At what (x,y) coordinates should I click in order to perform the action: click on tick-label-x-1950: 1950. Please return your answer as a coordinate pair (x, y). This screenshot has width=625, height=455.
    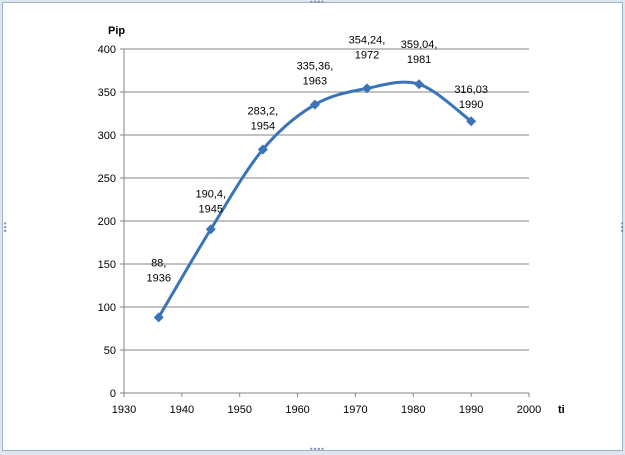
    Looking at the image, I should click on (239, 410).